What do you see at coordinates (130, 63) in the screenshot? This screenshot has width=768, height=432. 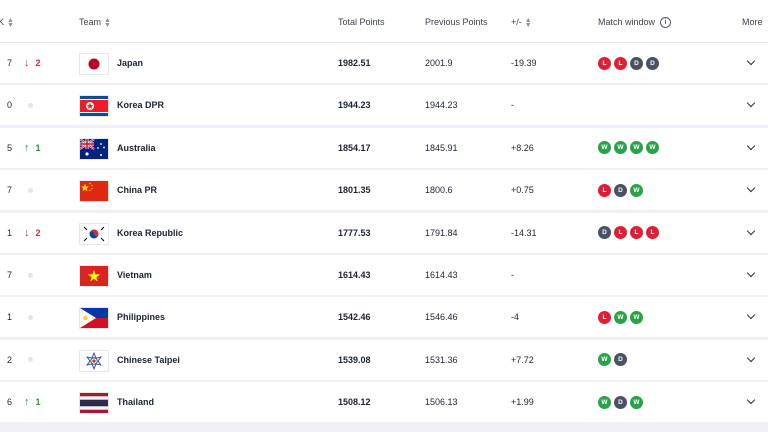 I see `team-name: Japan` at bounding box center [130, 63].